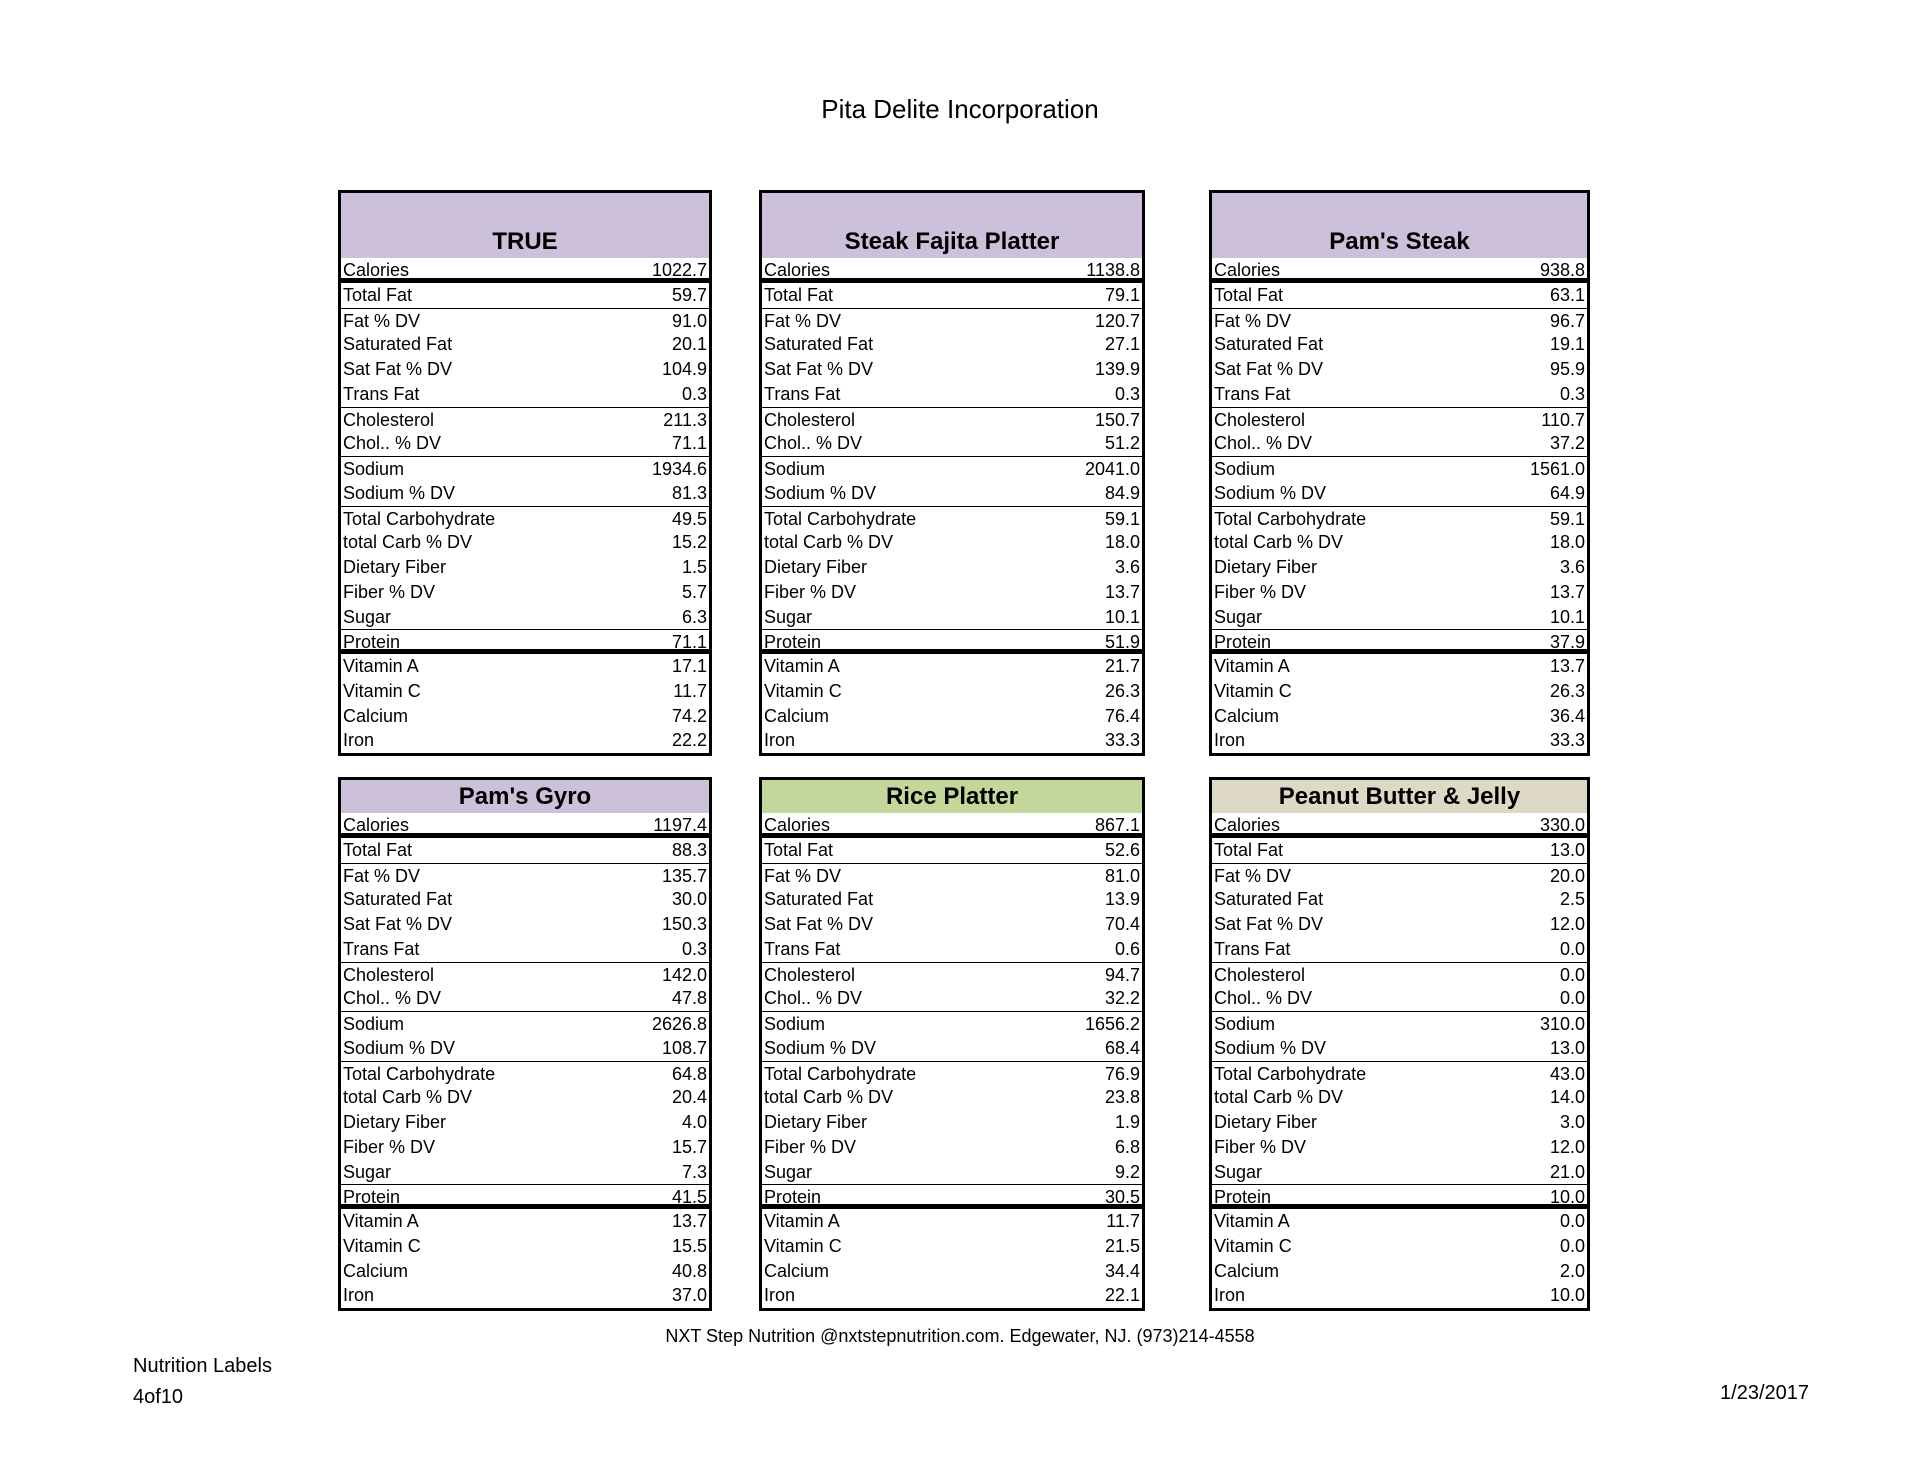 The height and width of the screenshot is (1484, 1920). What do you see at coordinates (1562, 825) in the screenshot?
I see `nutrient-value: 330.0` at bounding box center [1562, 825].